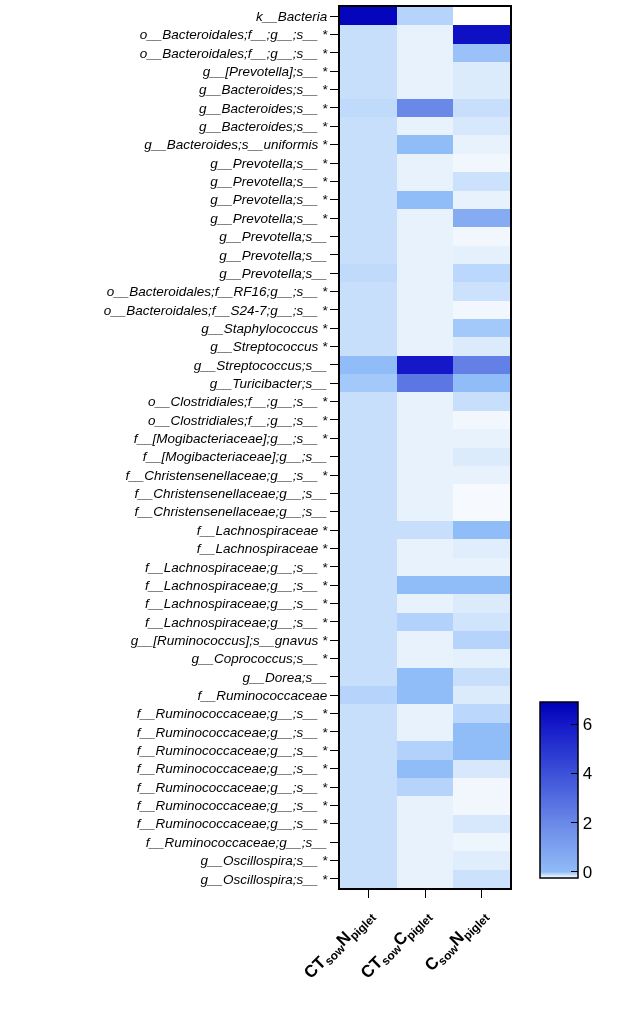 The width and height of the screenshot is (631, 1010). What do you see at coordinates (269, 347) in the screenshot?
I see `y-tick-label: g__Streptococcus *` at bounding box center [269, 347].